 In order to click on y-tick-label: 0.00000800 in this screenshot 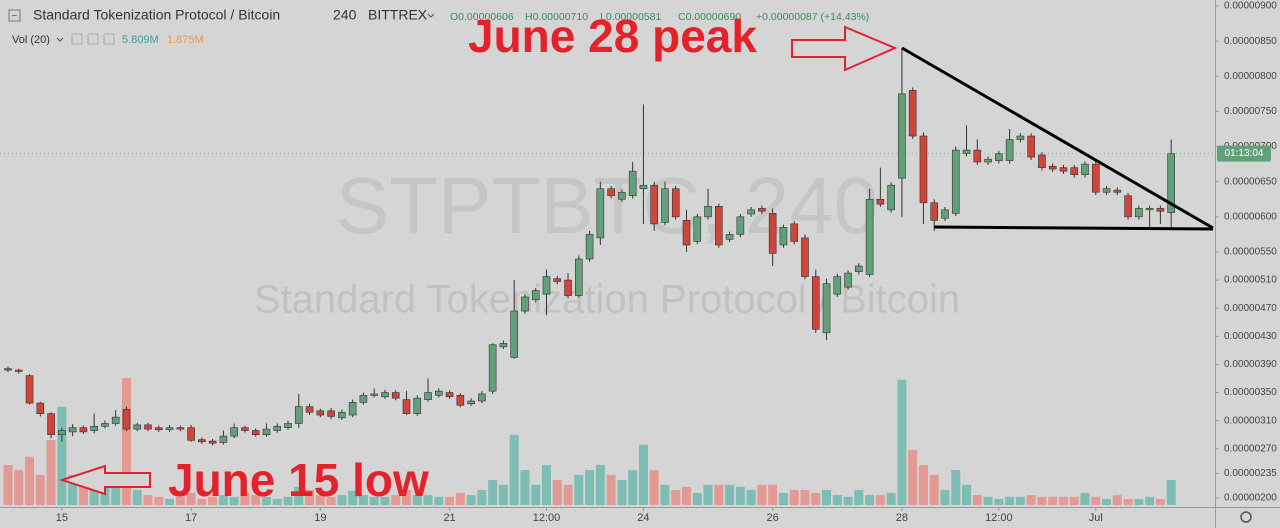, I will do `click(1250, 76)`.